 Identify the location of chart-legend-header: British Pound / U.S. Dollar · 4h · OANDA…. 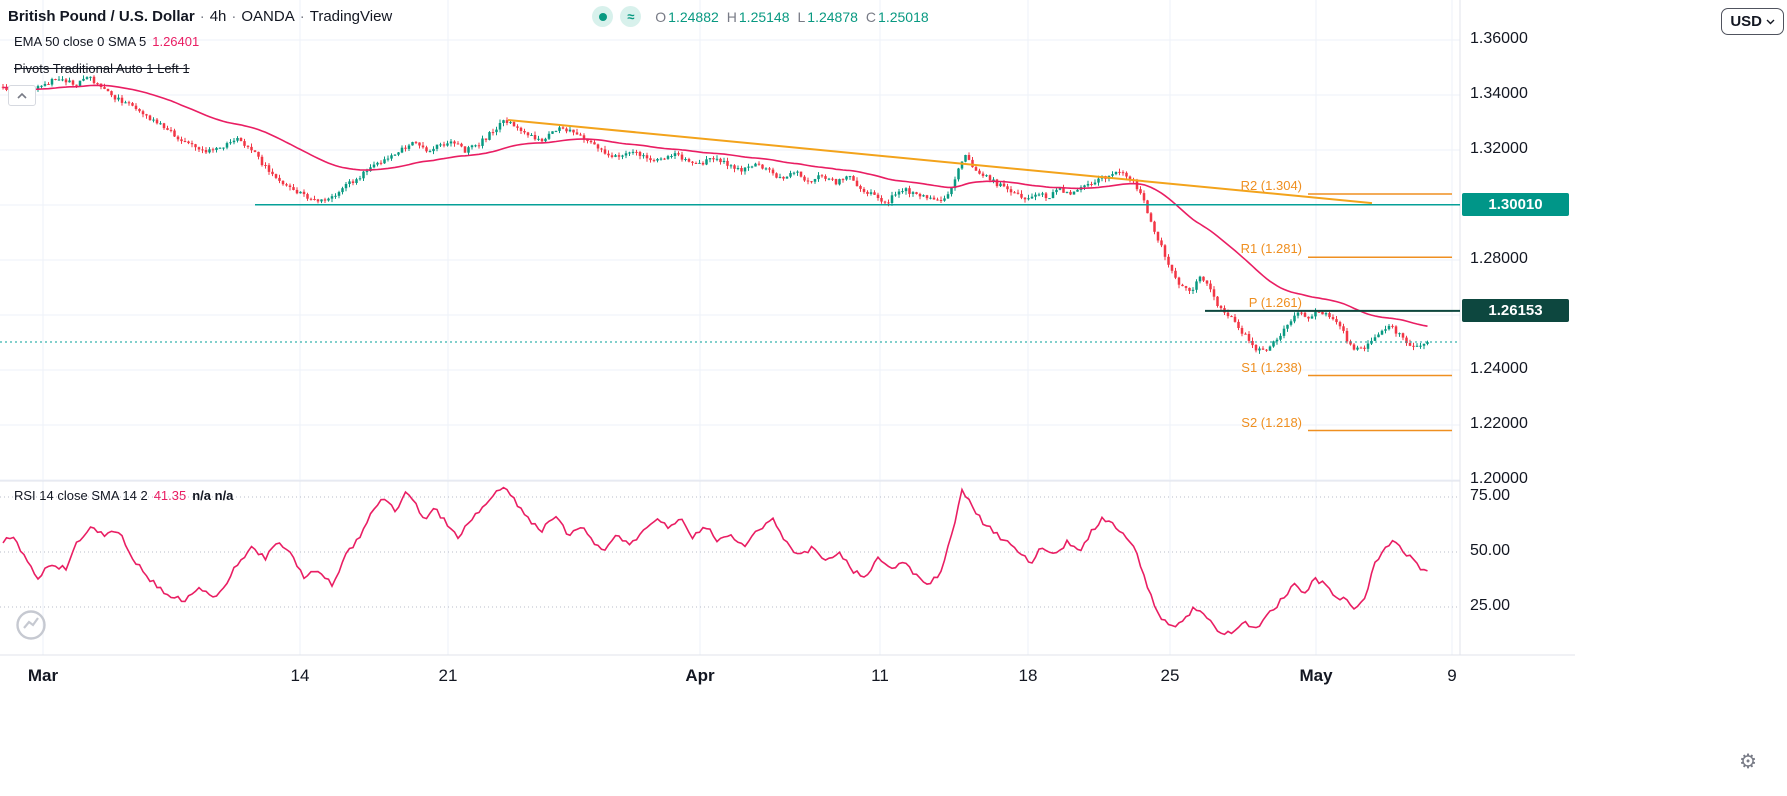
(468, 16).